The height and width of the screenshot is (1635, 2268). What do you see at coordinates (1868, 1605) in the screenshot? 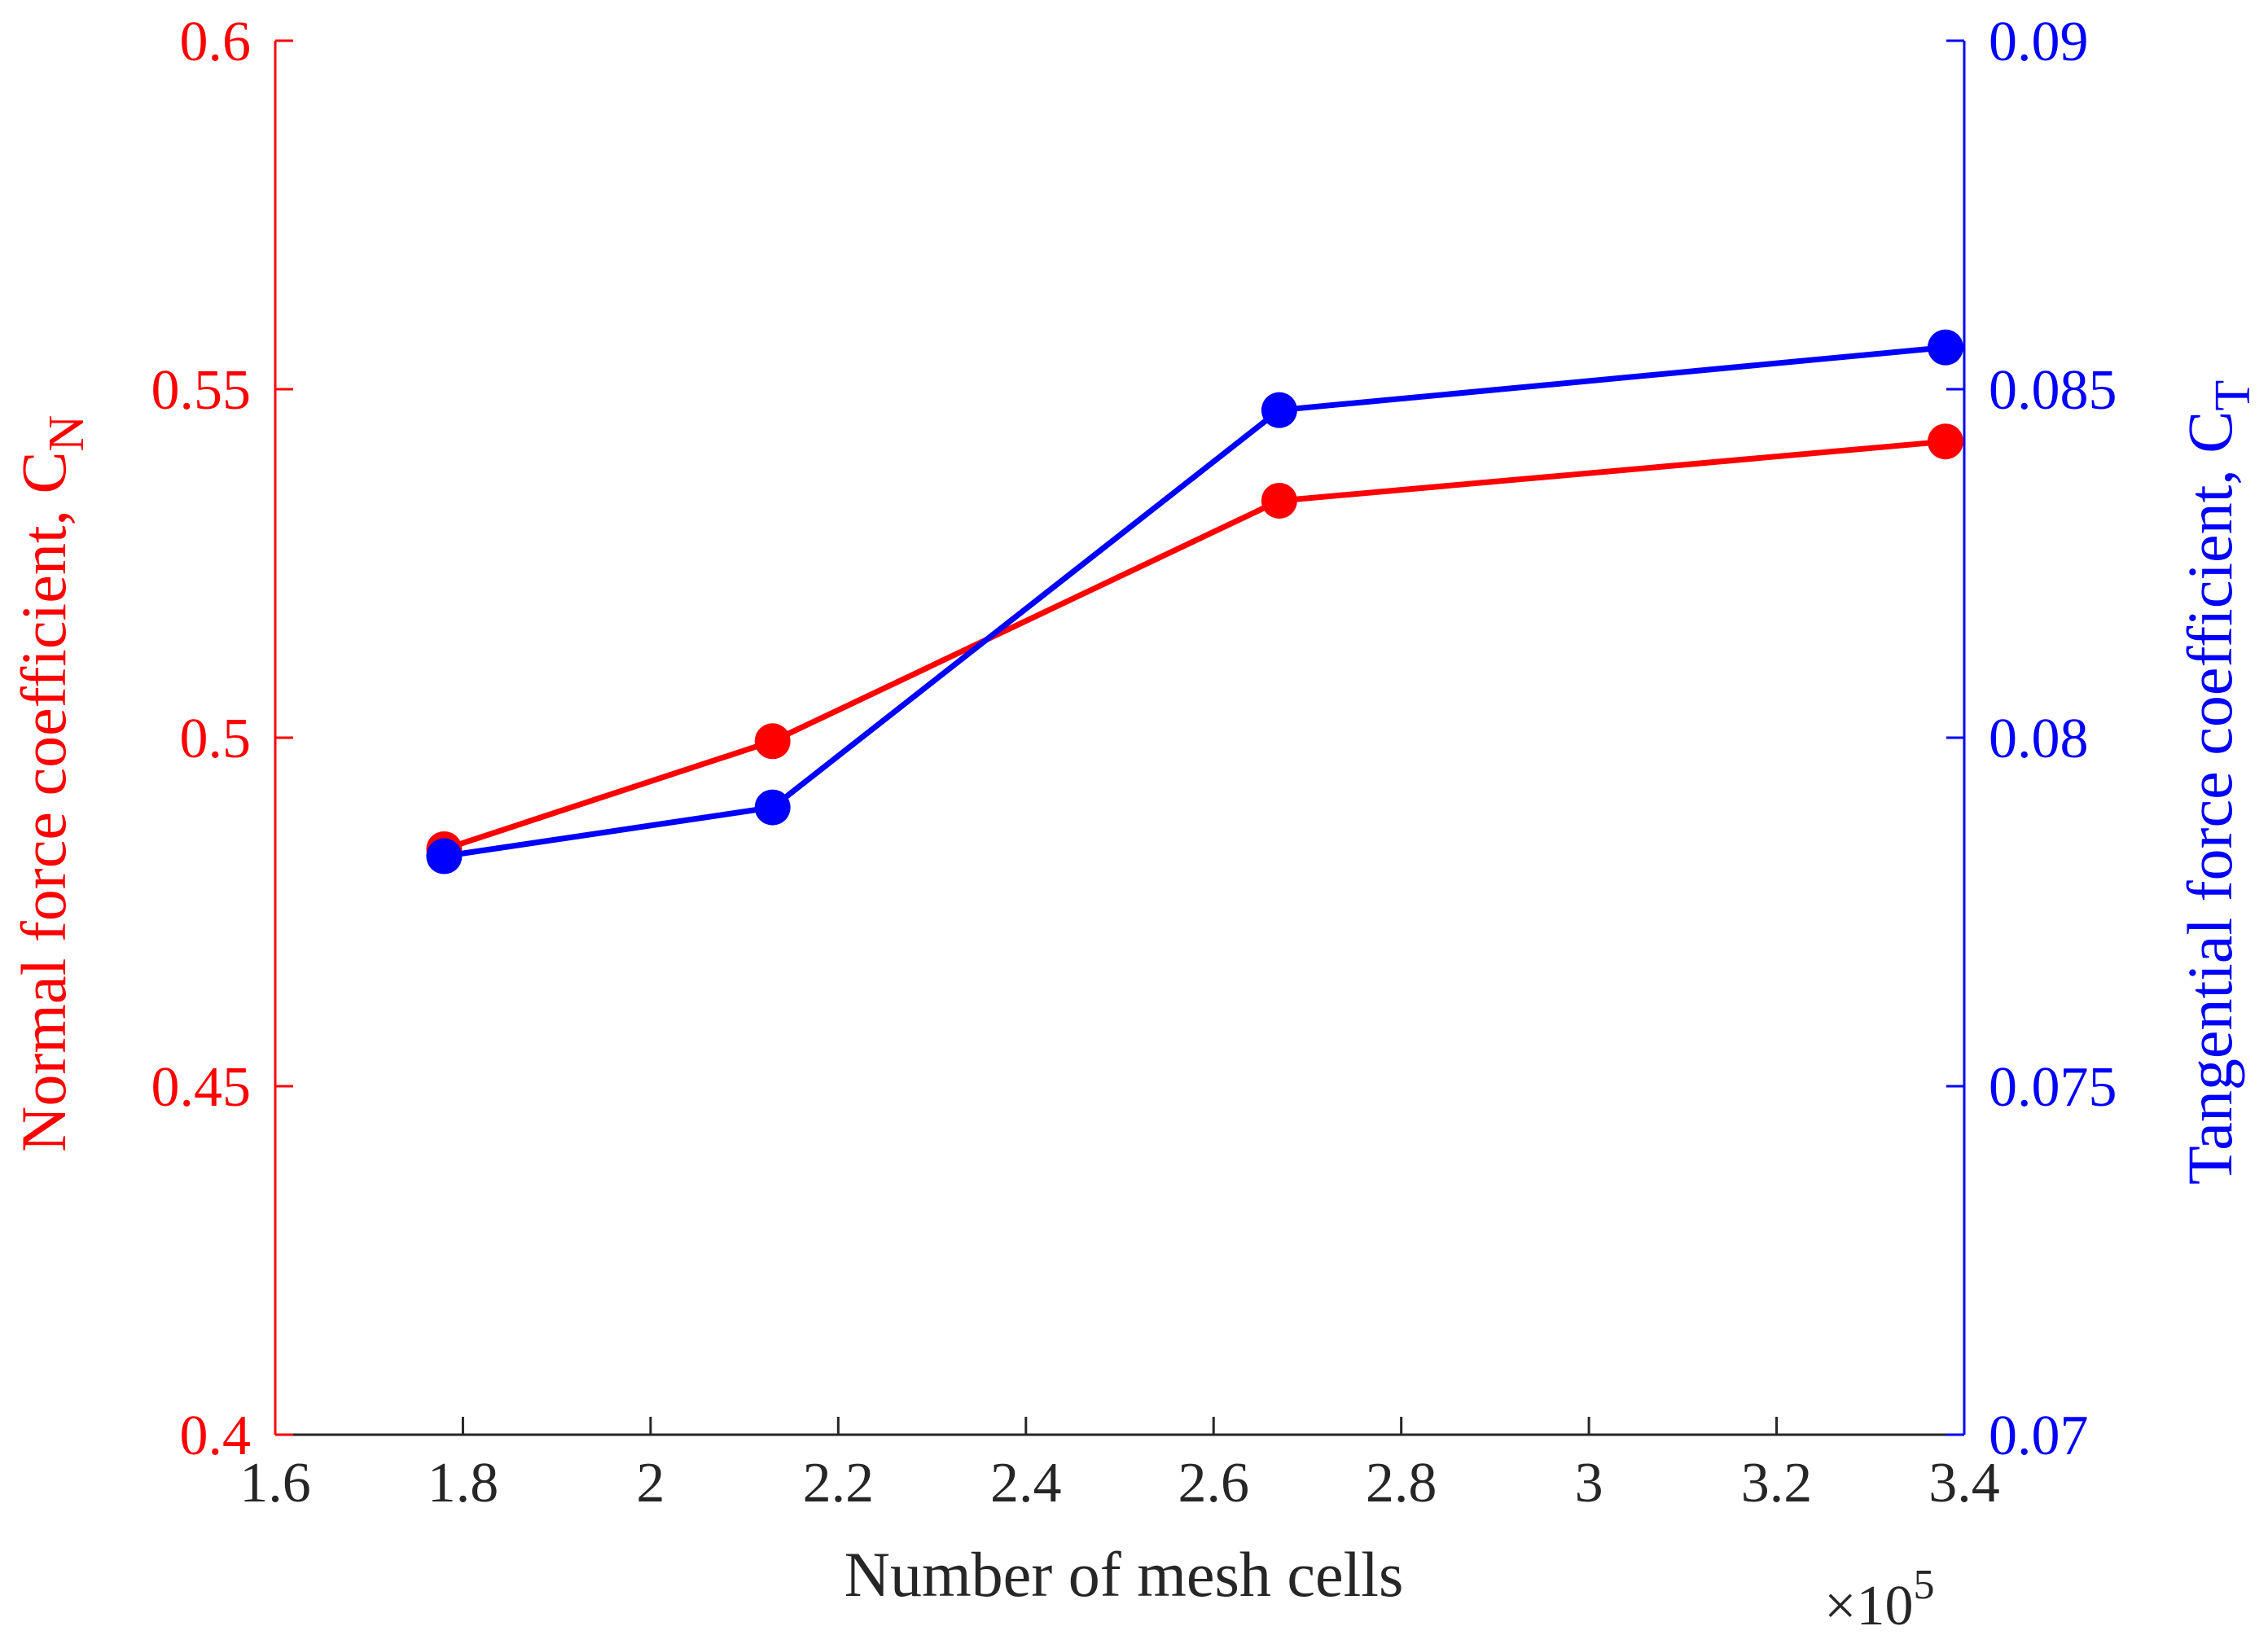
I see `x-multiplier-base: ×10` at bounding box center [1868, 1605].